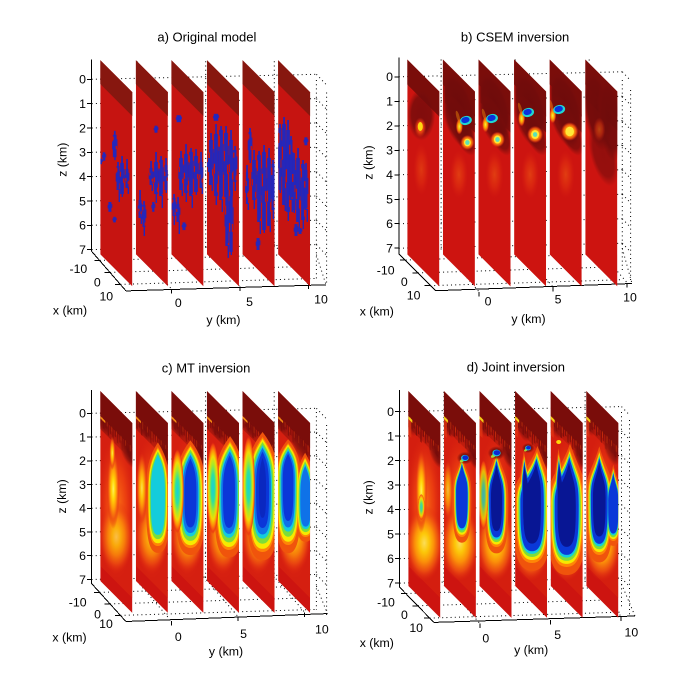 The image size is (700, 700). What do you see at coordinates (515, 36) in the screenshot?
I see `svg-text: b) CSEM inversion` at bounding box center [515, 36].